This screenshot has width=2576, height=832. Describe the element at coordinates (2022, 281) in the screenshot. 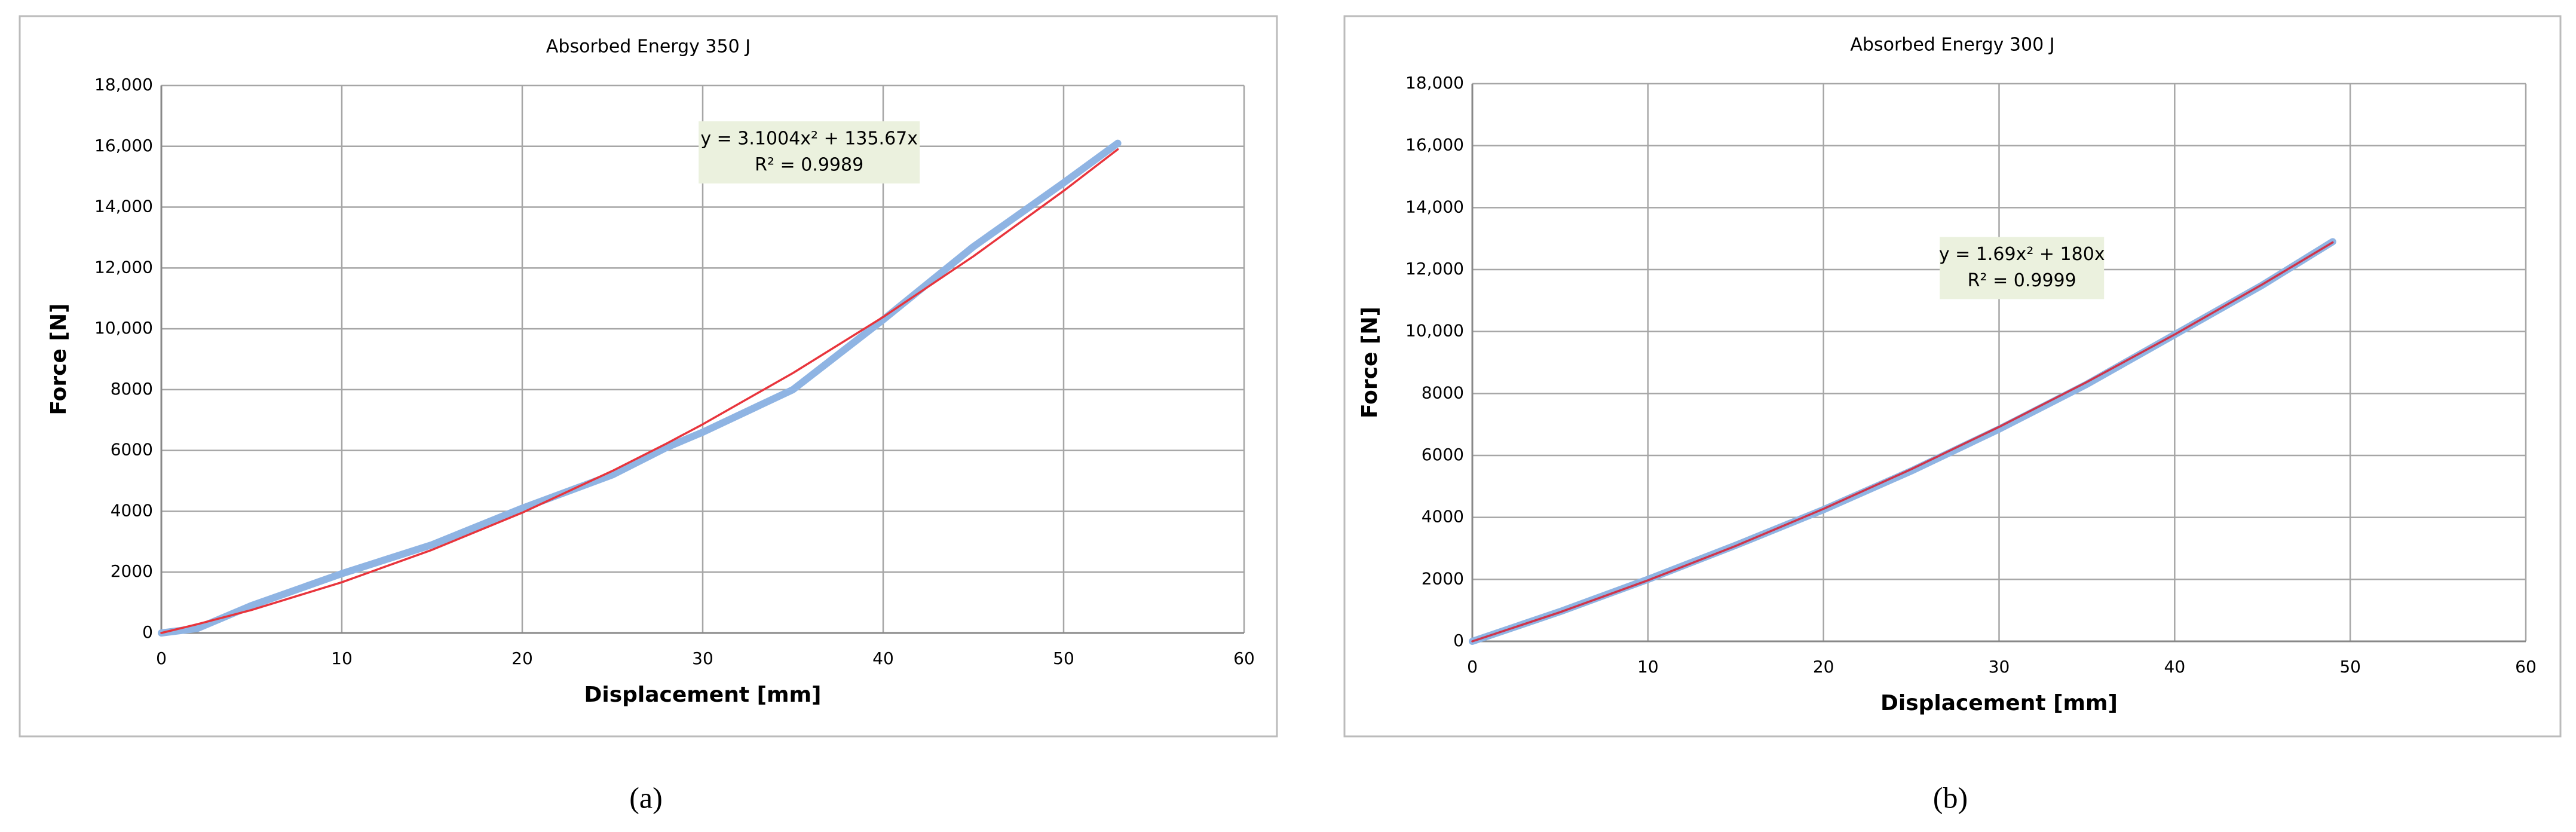

I see `annotation: R² = 0.9999` at that location.